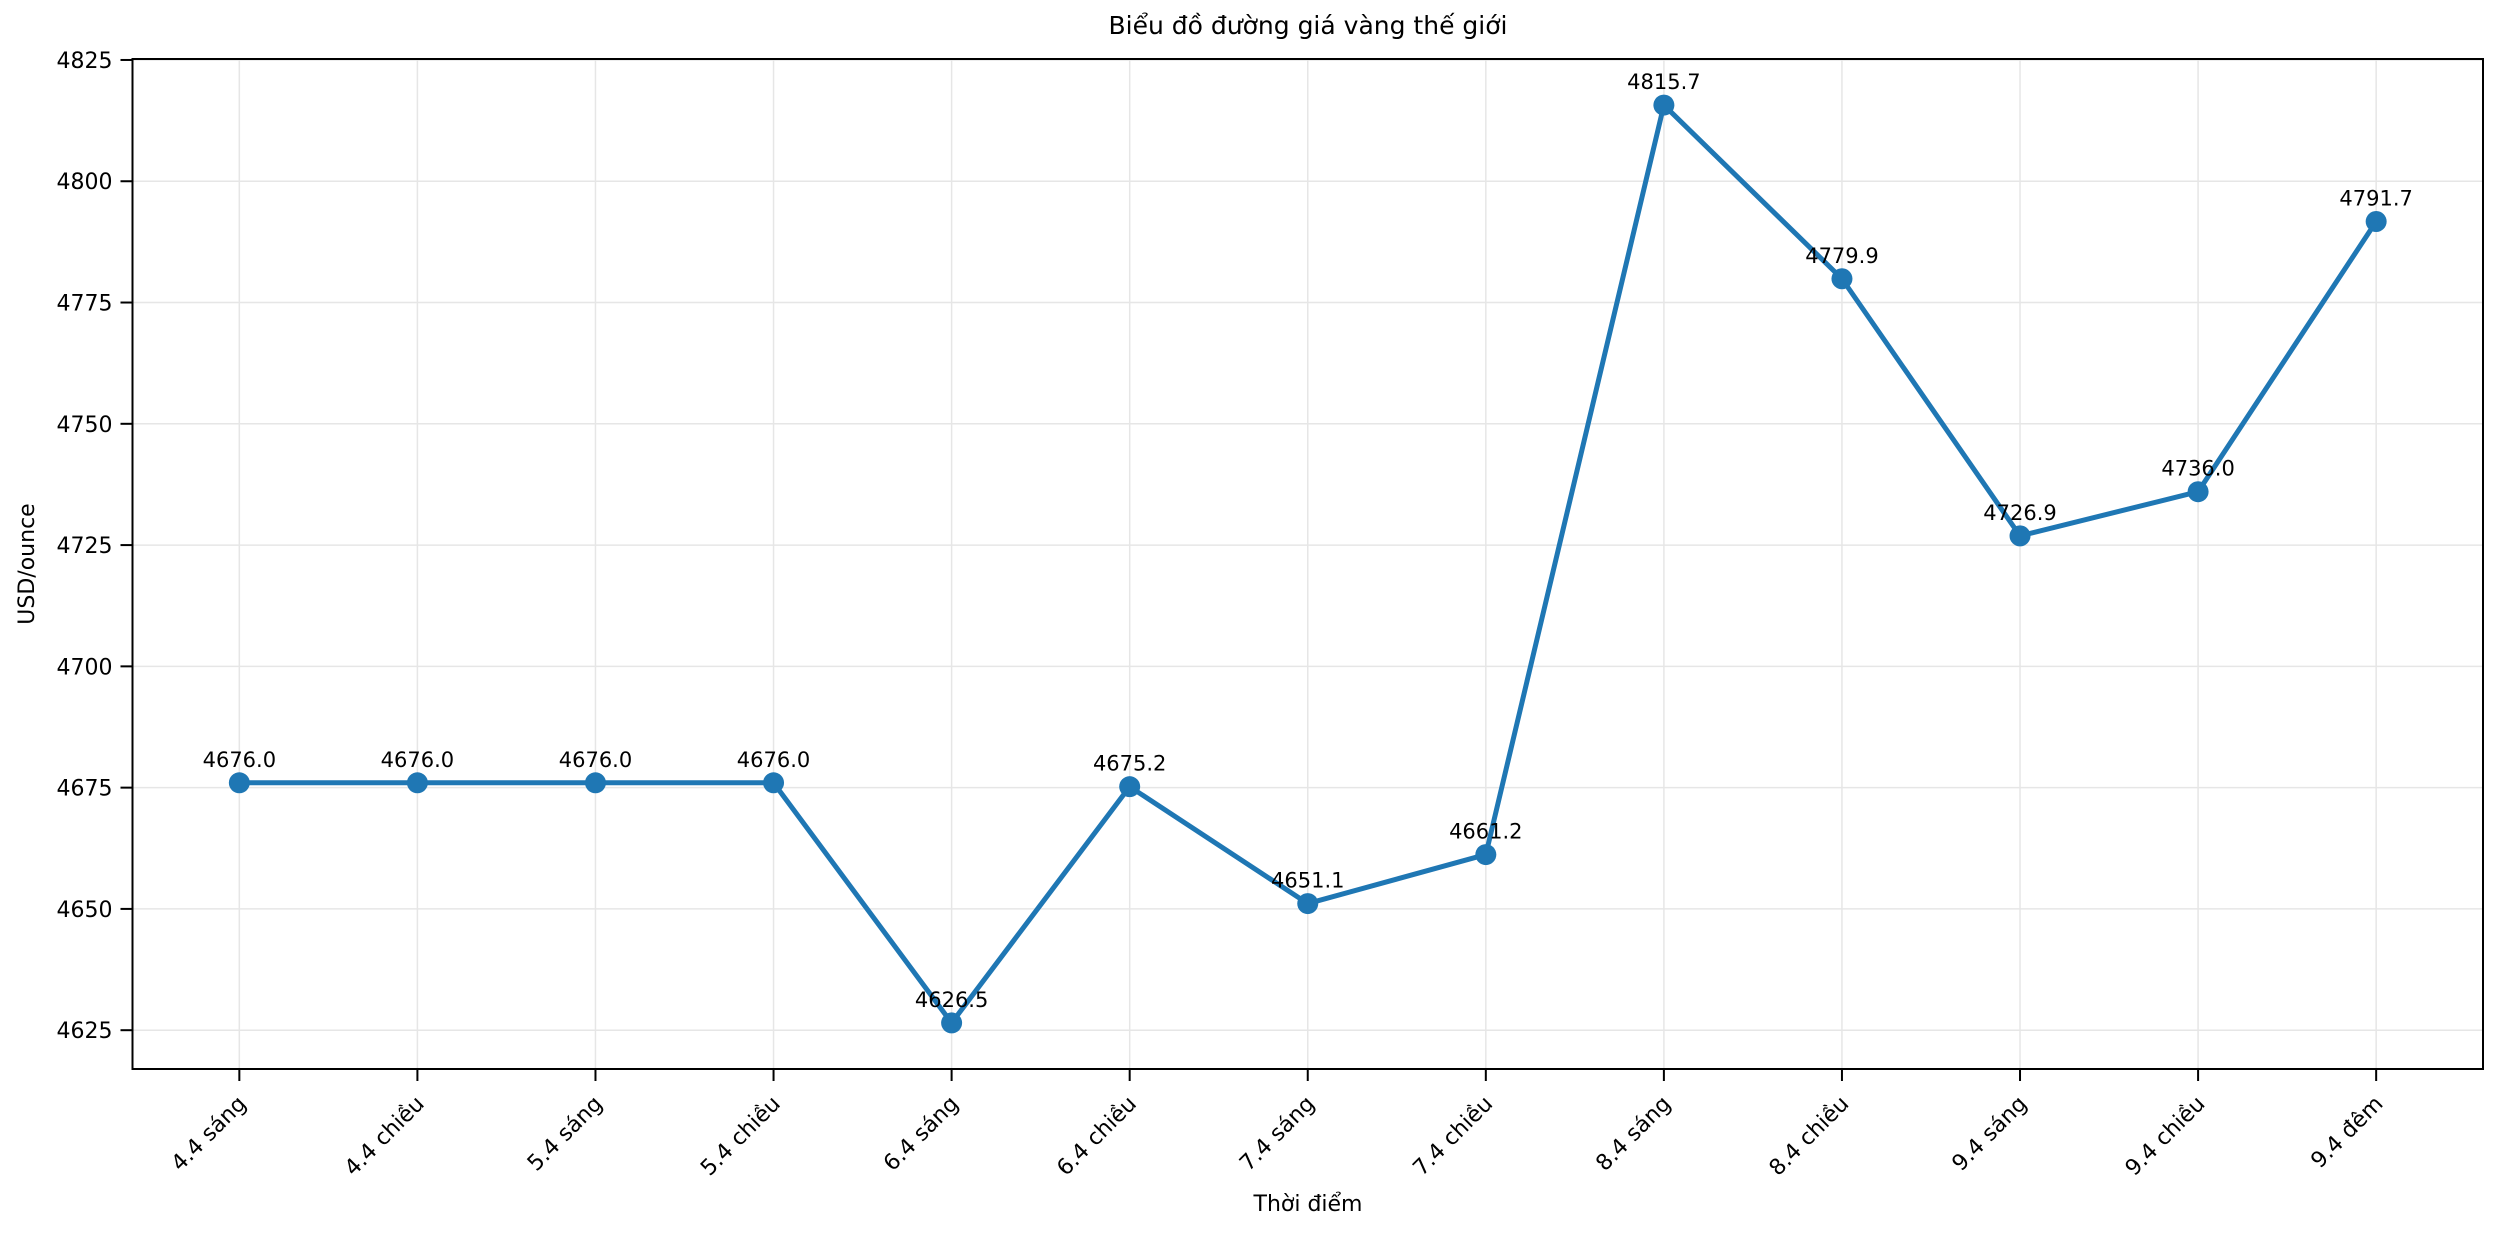 The width and height of the screenshot is (2501, 1238). What do you see at coordinates (1307, 881) in the screenshot?
I see `data-point-label: 4651.1` at bounding box center [1307, 881].